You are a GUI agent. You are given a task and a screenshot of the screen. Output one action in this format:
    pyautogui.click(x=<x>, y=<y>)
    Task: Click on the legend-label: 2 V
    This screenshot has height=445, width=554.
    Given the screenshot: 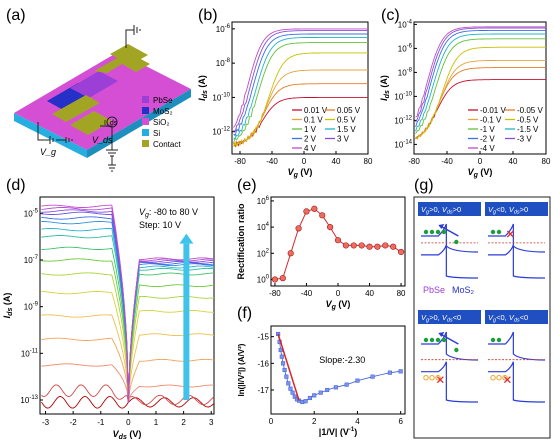 What is the action you would take?
    pyautogui.click(x=310, y=139)
    